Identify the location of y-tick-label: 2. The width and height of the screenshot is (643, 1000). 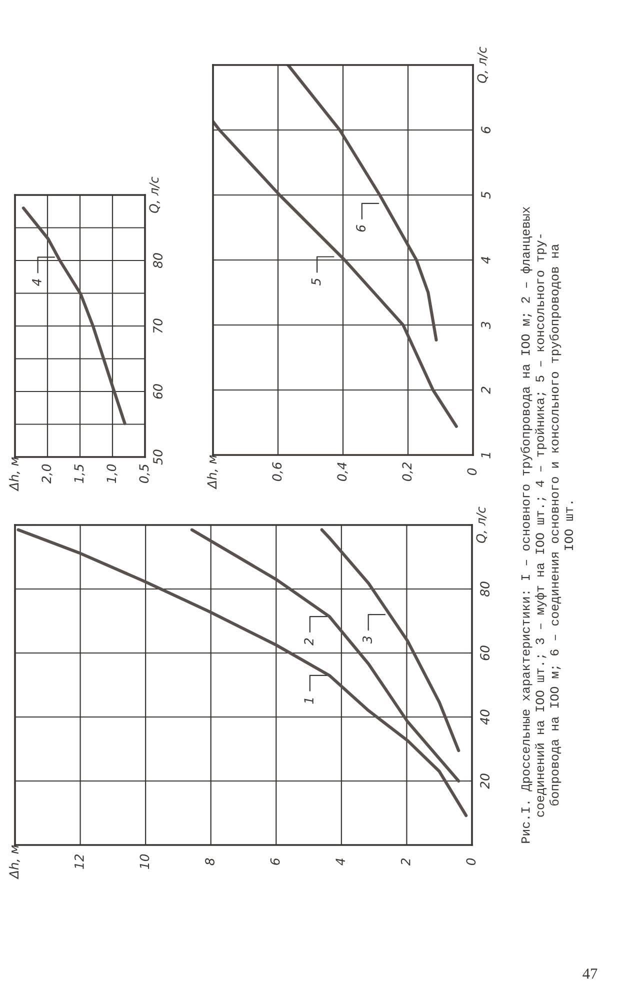
(485, 390).